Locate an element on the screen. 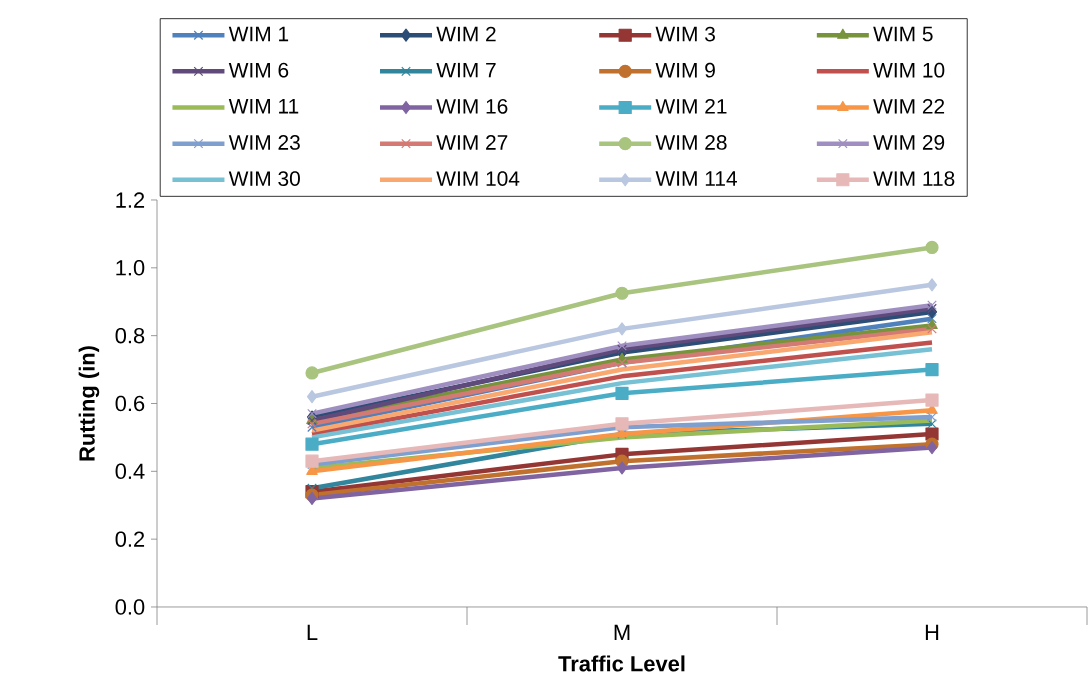  legend-label: WIM 114 is located at coordinates (696, 178).